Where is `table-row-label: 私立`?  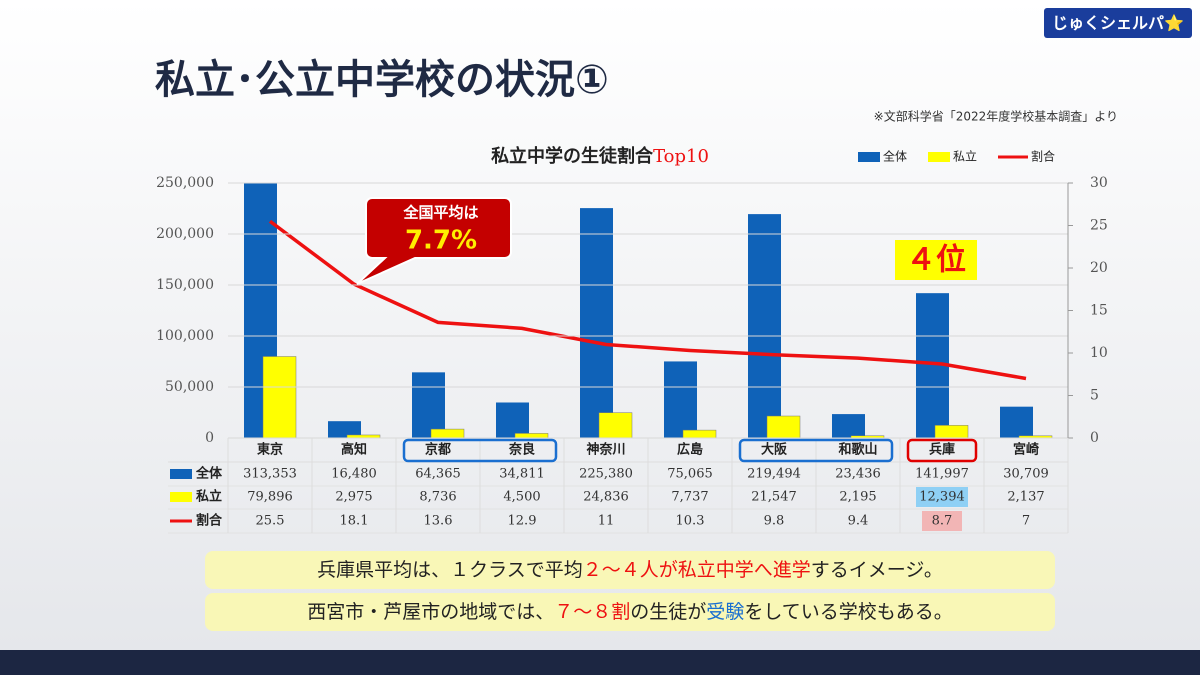
table-row-label: 私立 is located at coordinates (209, 497).